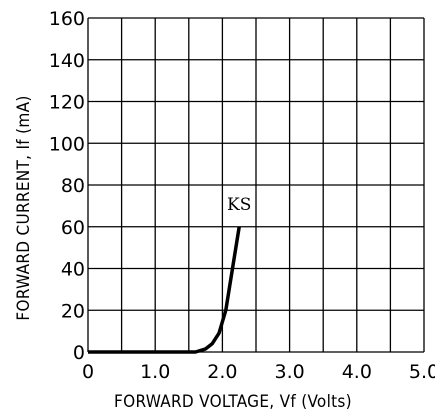 The width and height of the screenshot is (435, 419). Describe the element at coordinates (24, 207) in the screenshot. I see `y-axis-label: FORWARD CURRENT, If (mA)` at that location.